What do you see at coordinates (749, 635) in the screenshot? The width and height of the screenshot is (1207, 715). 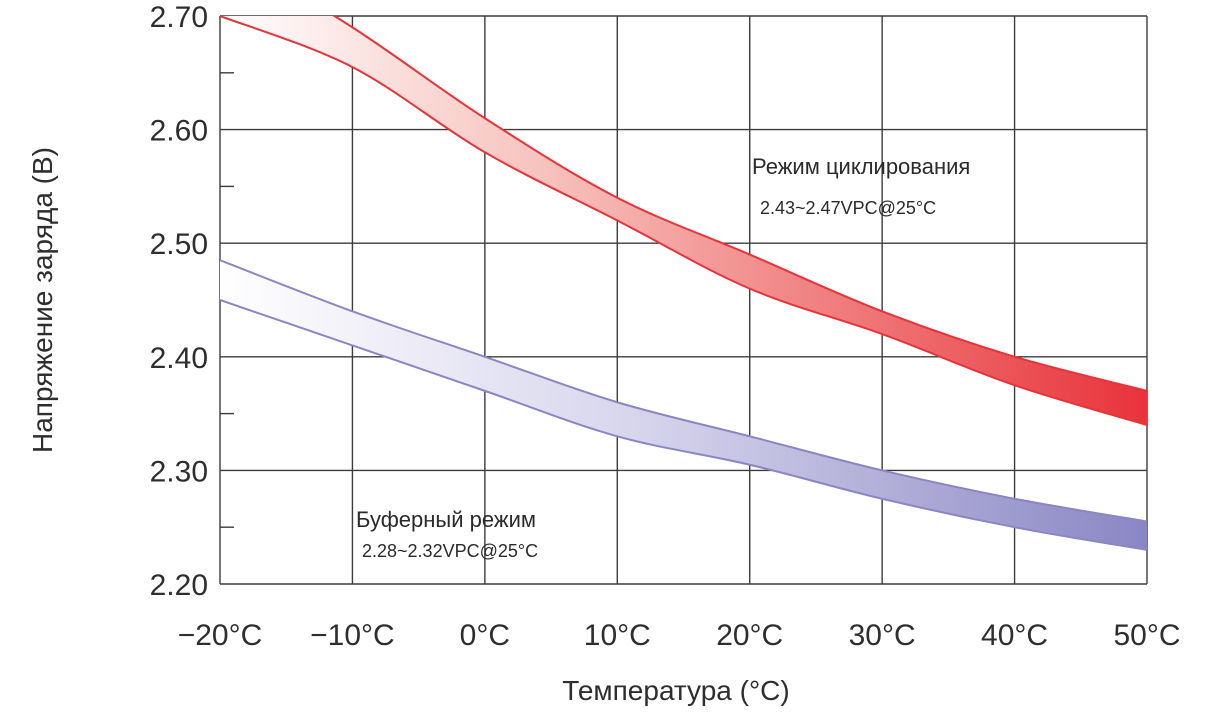 I see `x-tick-label: 20°C` at bounding box center [749, 635].